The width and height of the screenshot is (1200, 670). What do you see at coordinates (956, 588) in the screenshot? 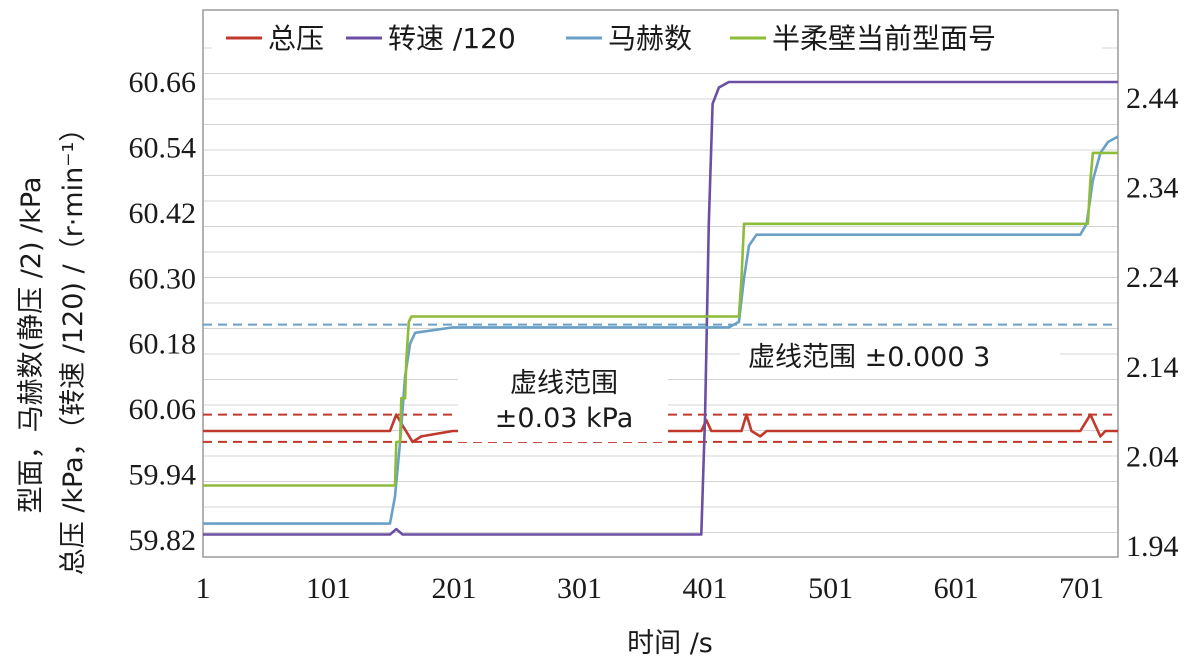
I see `x-tick-label: 601` at bounding box center [956, 588].